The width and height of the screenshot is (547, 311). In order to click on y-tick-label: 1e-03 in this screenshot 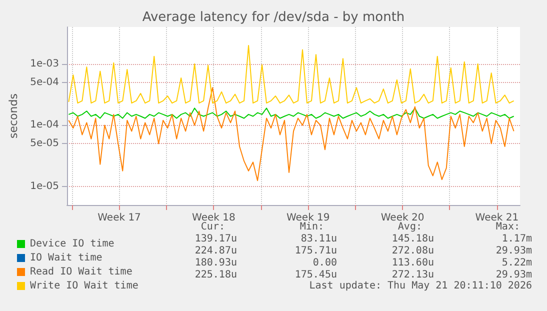, I will do `click(44, 64)`.